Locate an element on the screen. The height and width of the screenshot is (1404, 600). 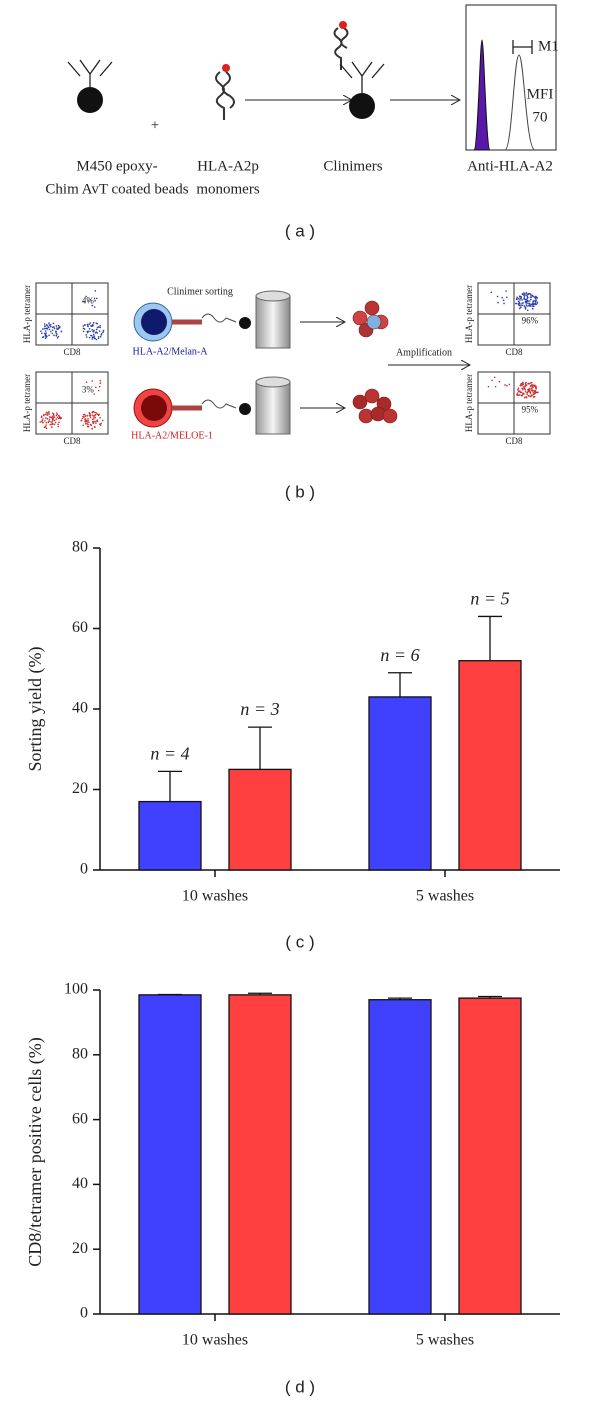
y-tick-label: 60 is located at coordinates (80, 1118).